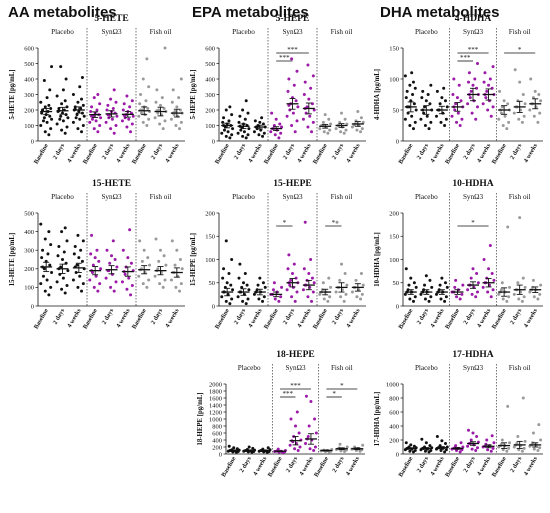  I want to click on group-label: SynΩ3, so click(295, 368).